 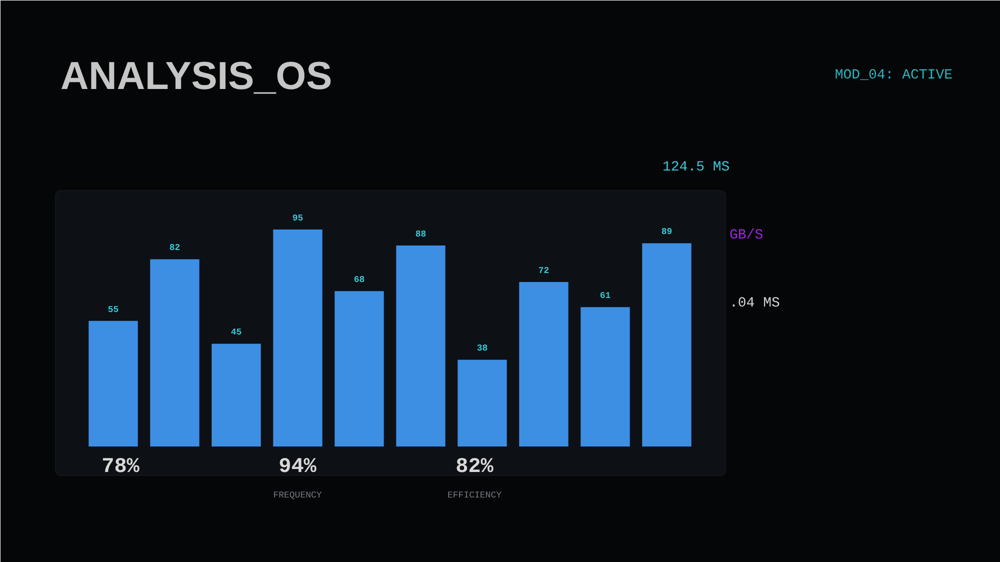 What do you see at coordinates (236, 333) in the screenshot?
I see `data-label: 45` at bounding box center [236, 333].